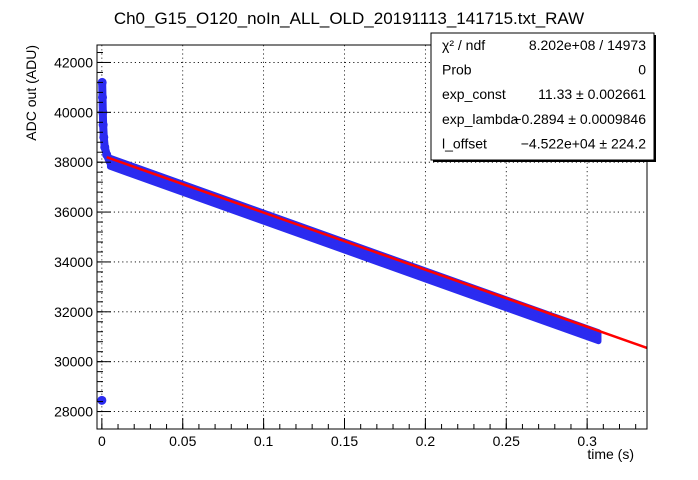 The height and width of the screenshot is (480, 698). Describe the element at coordinates (31, 93) in the screenshot. I see `y-axis-title: ADC out (ADU)` at that location.